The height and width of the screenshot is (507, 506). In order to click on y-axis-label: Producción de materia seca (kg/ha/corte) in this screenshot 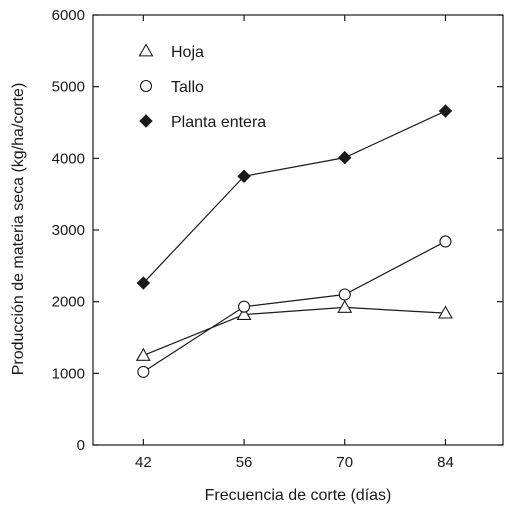, I will do `click(18, 229)`.